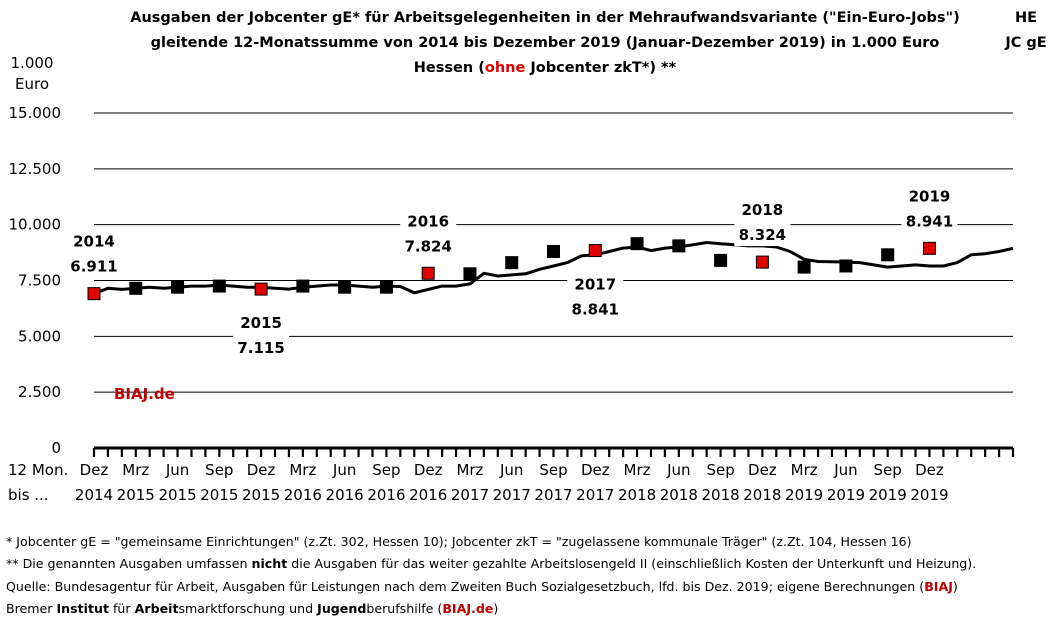 The height and width of the screenshot is (624, 1050). What do you see at coordinates (595, 285) in the screenshot?
I see `annotation-year: 2017` at bounding box center [595, 285].